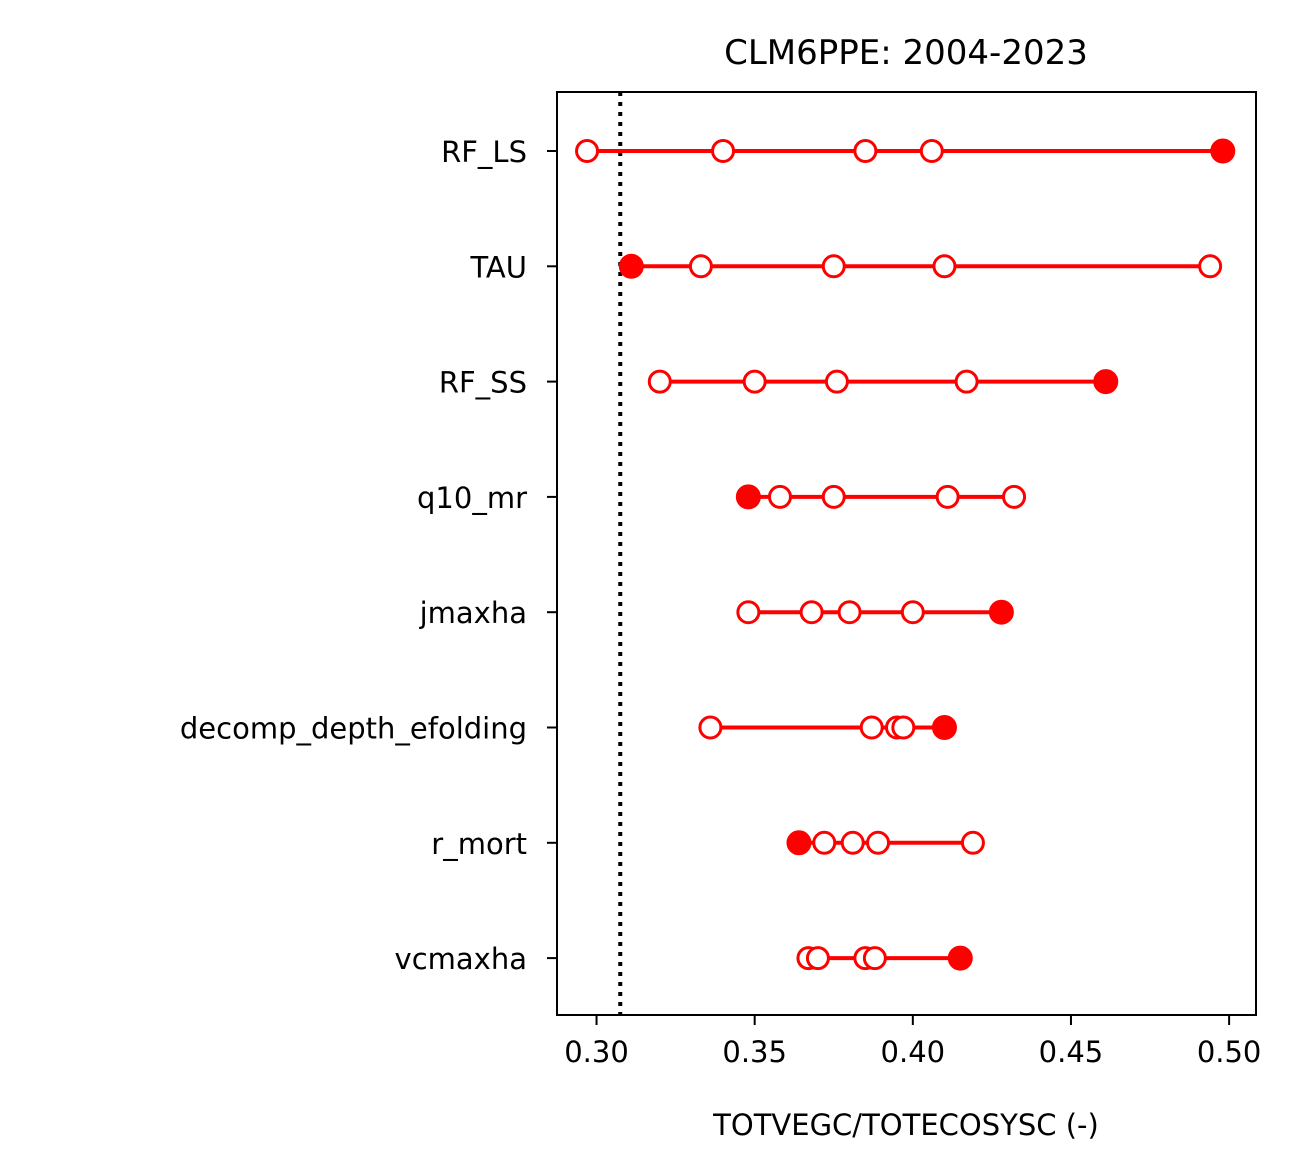 The width and height of the screenshot is (1305, 1172). What do you see at coordinates (920, 266) in the screenshot?
I see `series-row-TAU` at bounding box center [920, 266].